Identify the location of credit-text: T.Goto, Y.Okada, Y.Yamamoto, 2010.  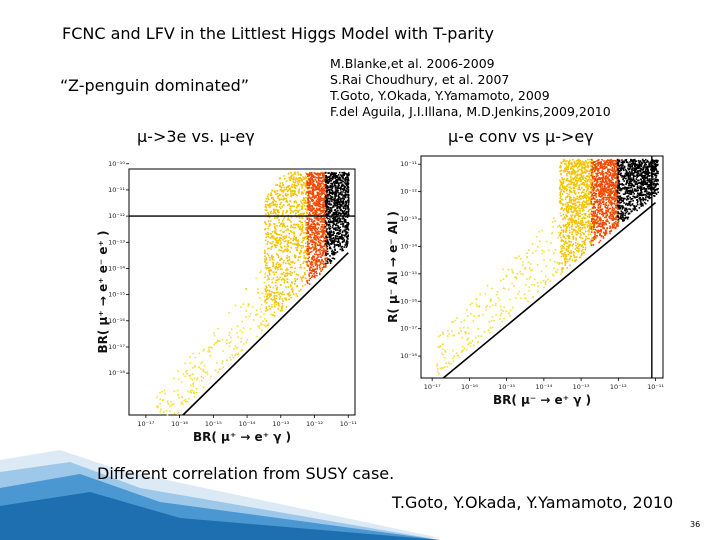
(533, 502).